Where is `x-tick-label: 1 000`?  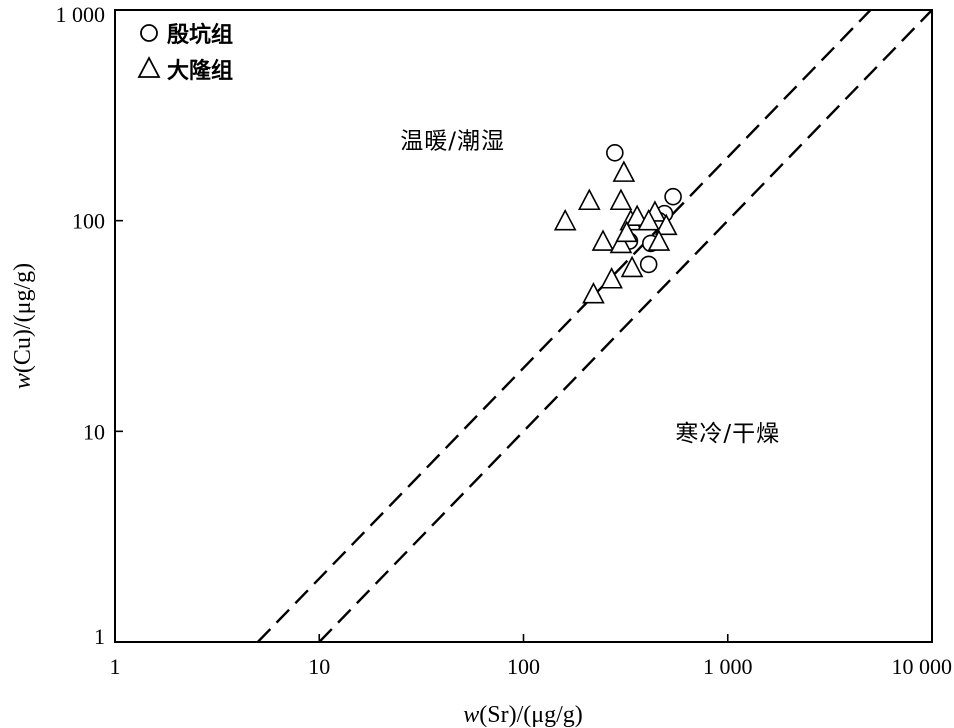
x-tick-label: 1 000 is located at coordinates (728, 666).